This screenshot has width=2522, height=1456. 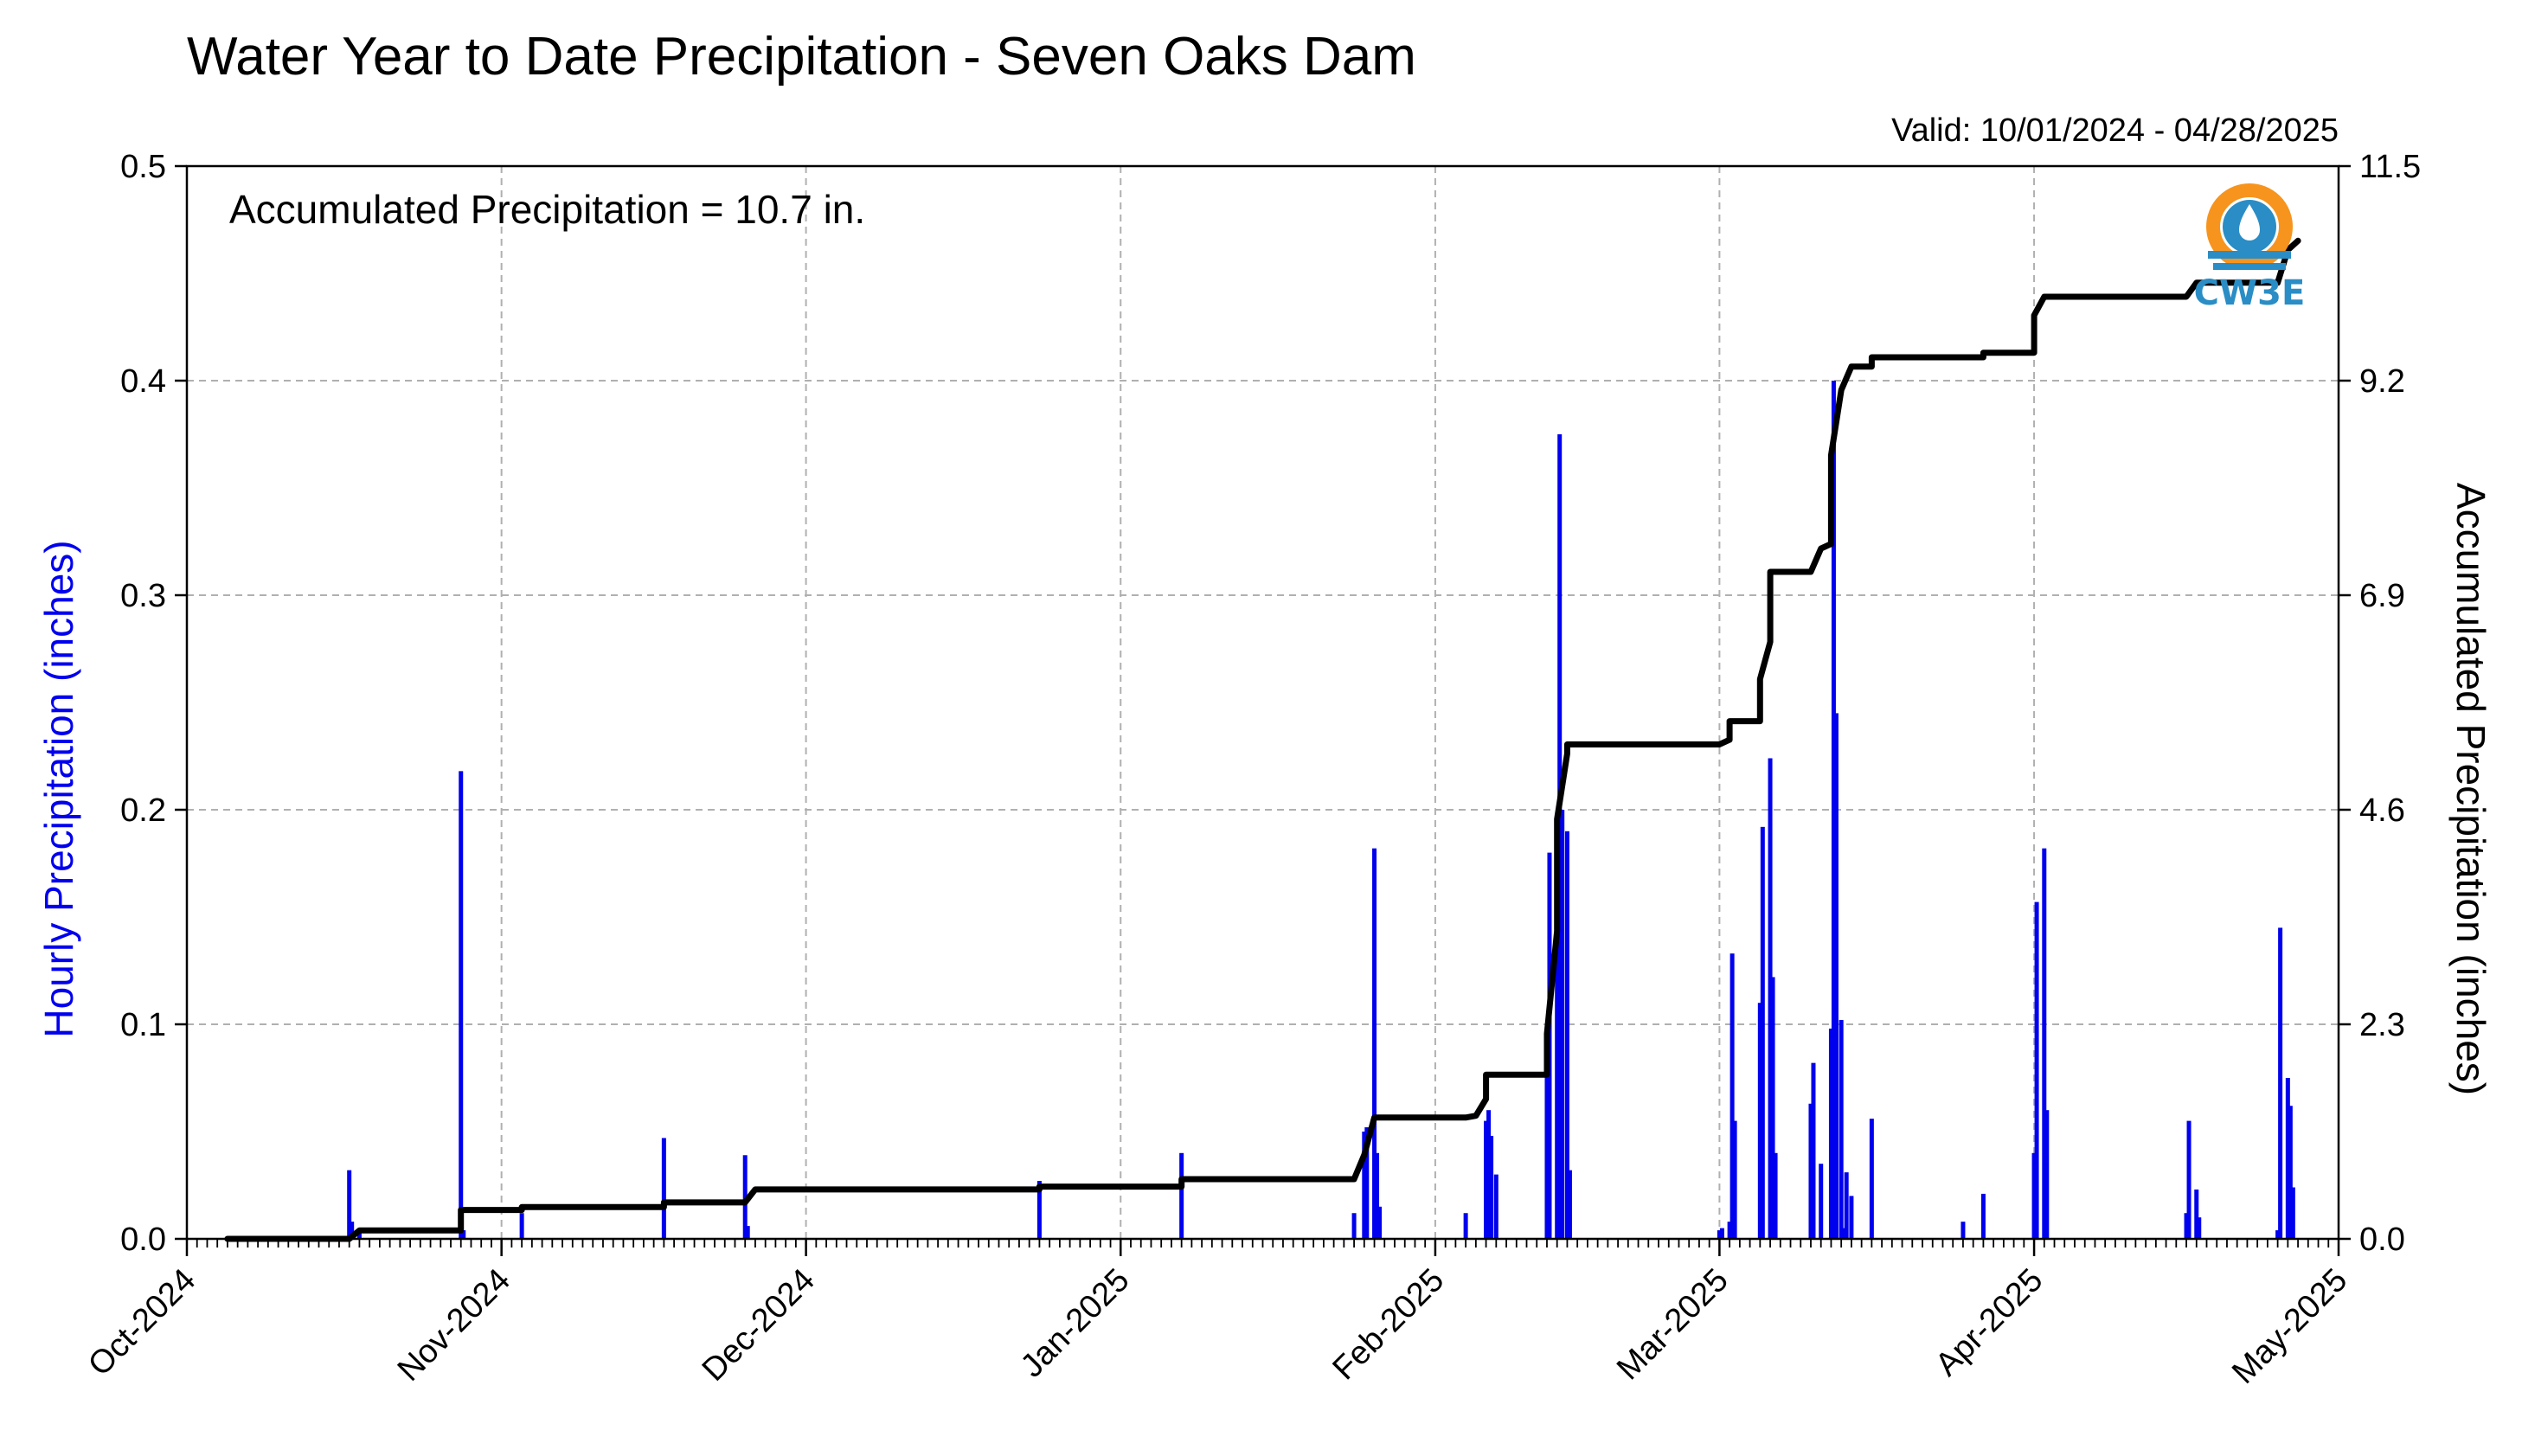 What do you see at coordinates (2390, 167) in the screenshot?
I see `y-tick-label-right: 11.5` at bounding box center [2390, 167].